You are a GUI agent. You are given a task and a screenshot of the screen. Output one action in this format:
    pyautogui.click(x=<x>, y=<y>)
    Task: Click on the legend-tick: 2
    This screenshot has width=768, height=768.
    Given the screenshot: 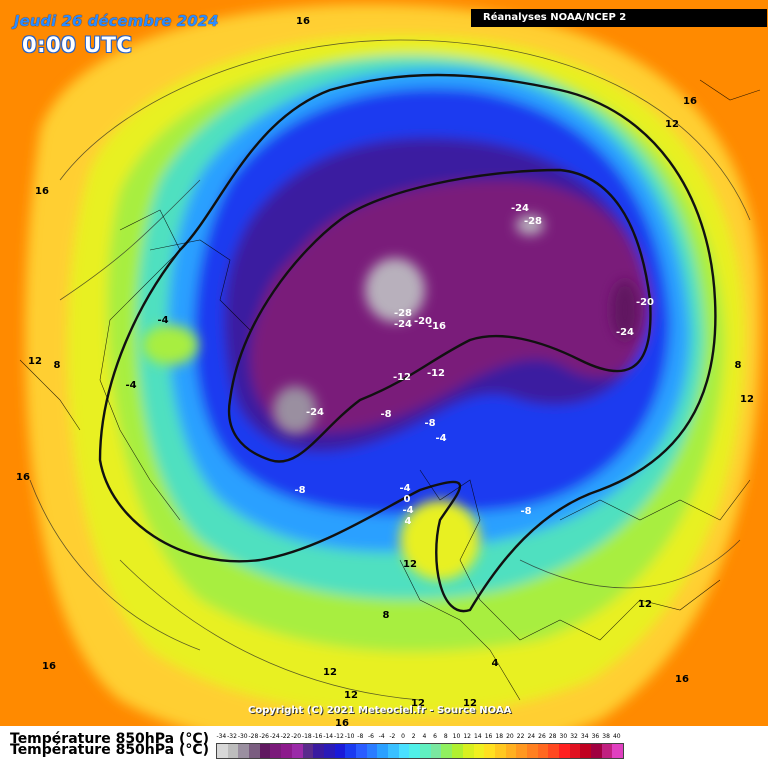 What is the action you would take?
    pyautogui.click(x=413, y=736)
    